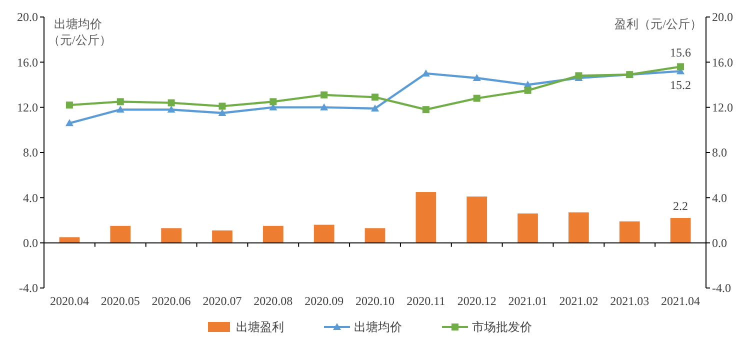  What do you see at coordinates (719, 197) in the screenshot?
I see `y2-tick-label: 4.0` at bounding box center [719, 197].